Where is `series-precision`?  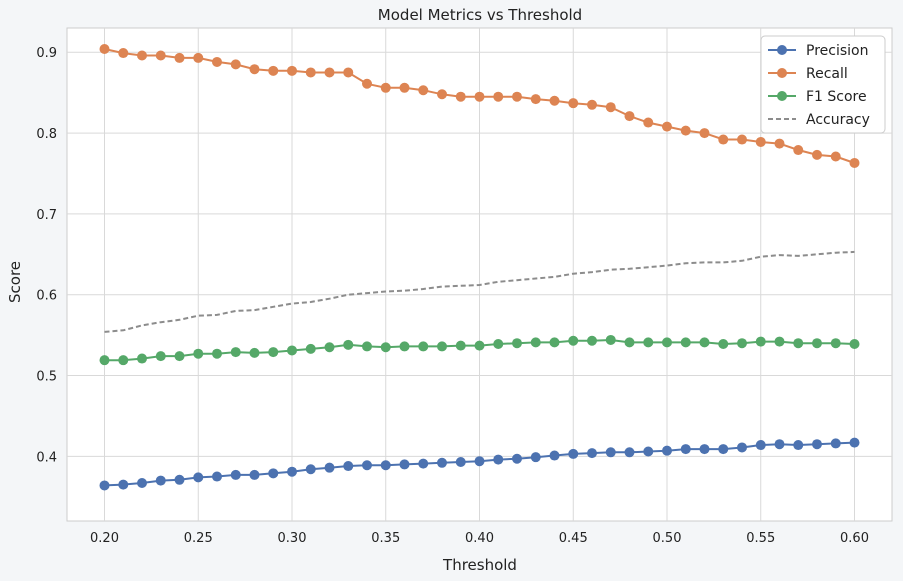
series-precision is located at coordinates (479, 464).